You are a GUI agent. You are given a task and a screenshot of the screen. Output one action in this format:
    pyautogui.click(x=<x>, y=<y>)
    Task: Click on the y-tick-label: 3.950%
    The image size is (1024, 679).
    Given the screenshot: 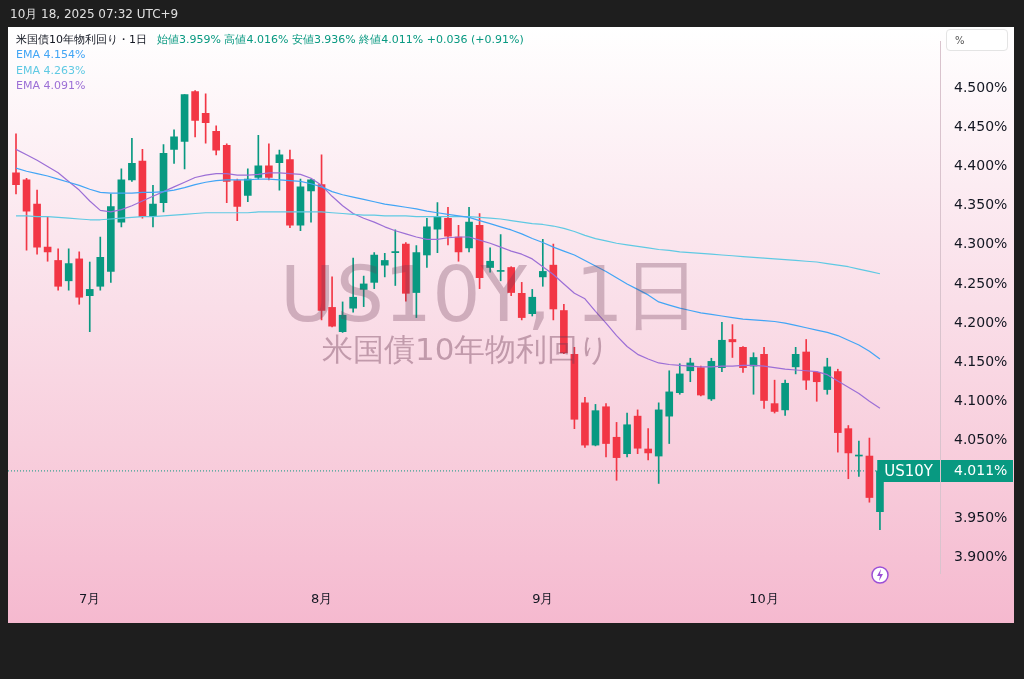 What is the action you would take?
    pyautogui.click(x=981, y=517)
    